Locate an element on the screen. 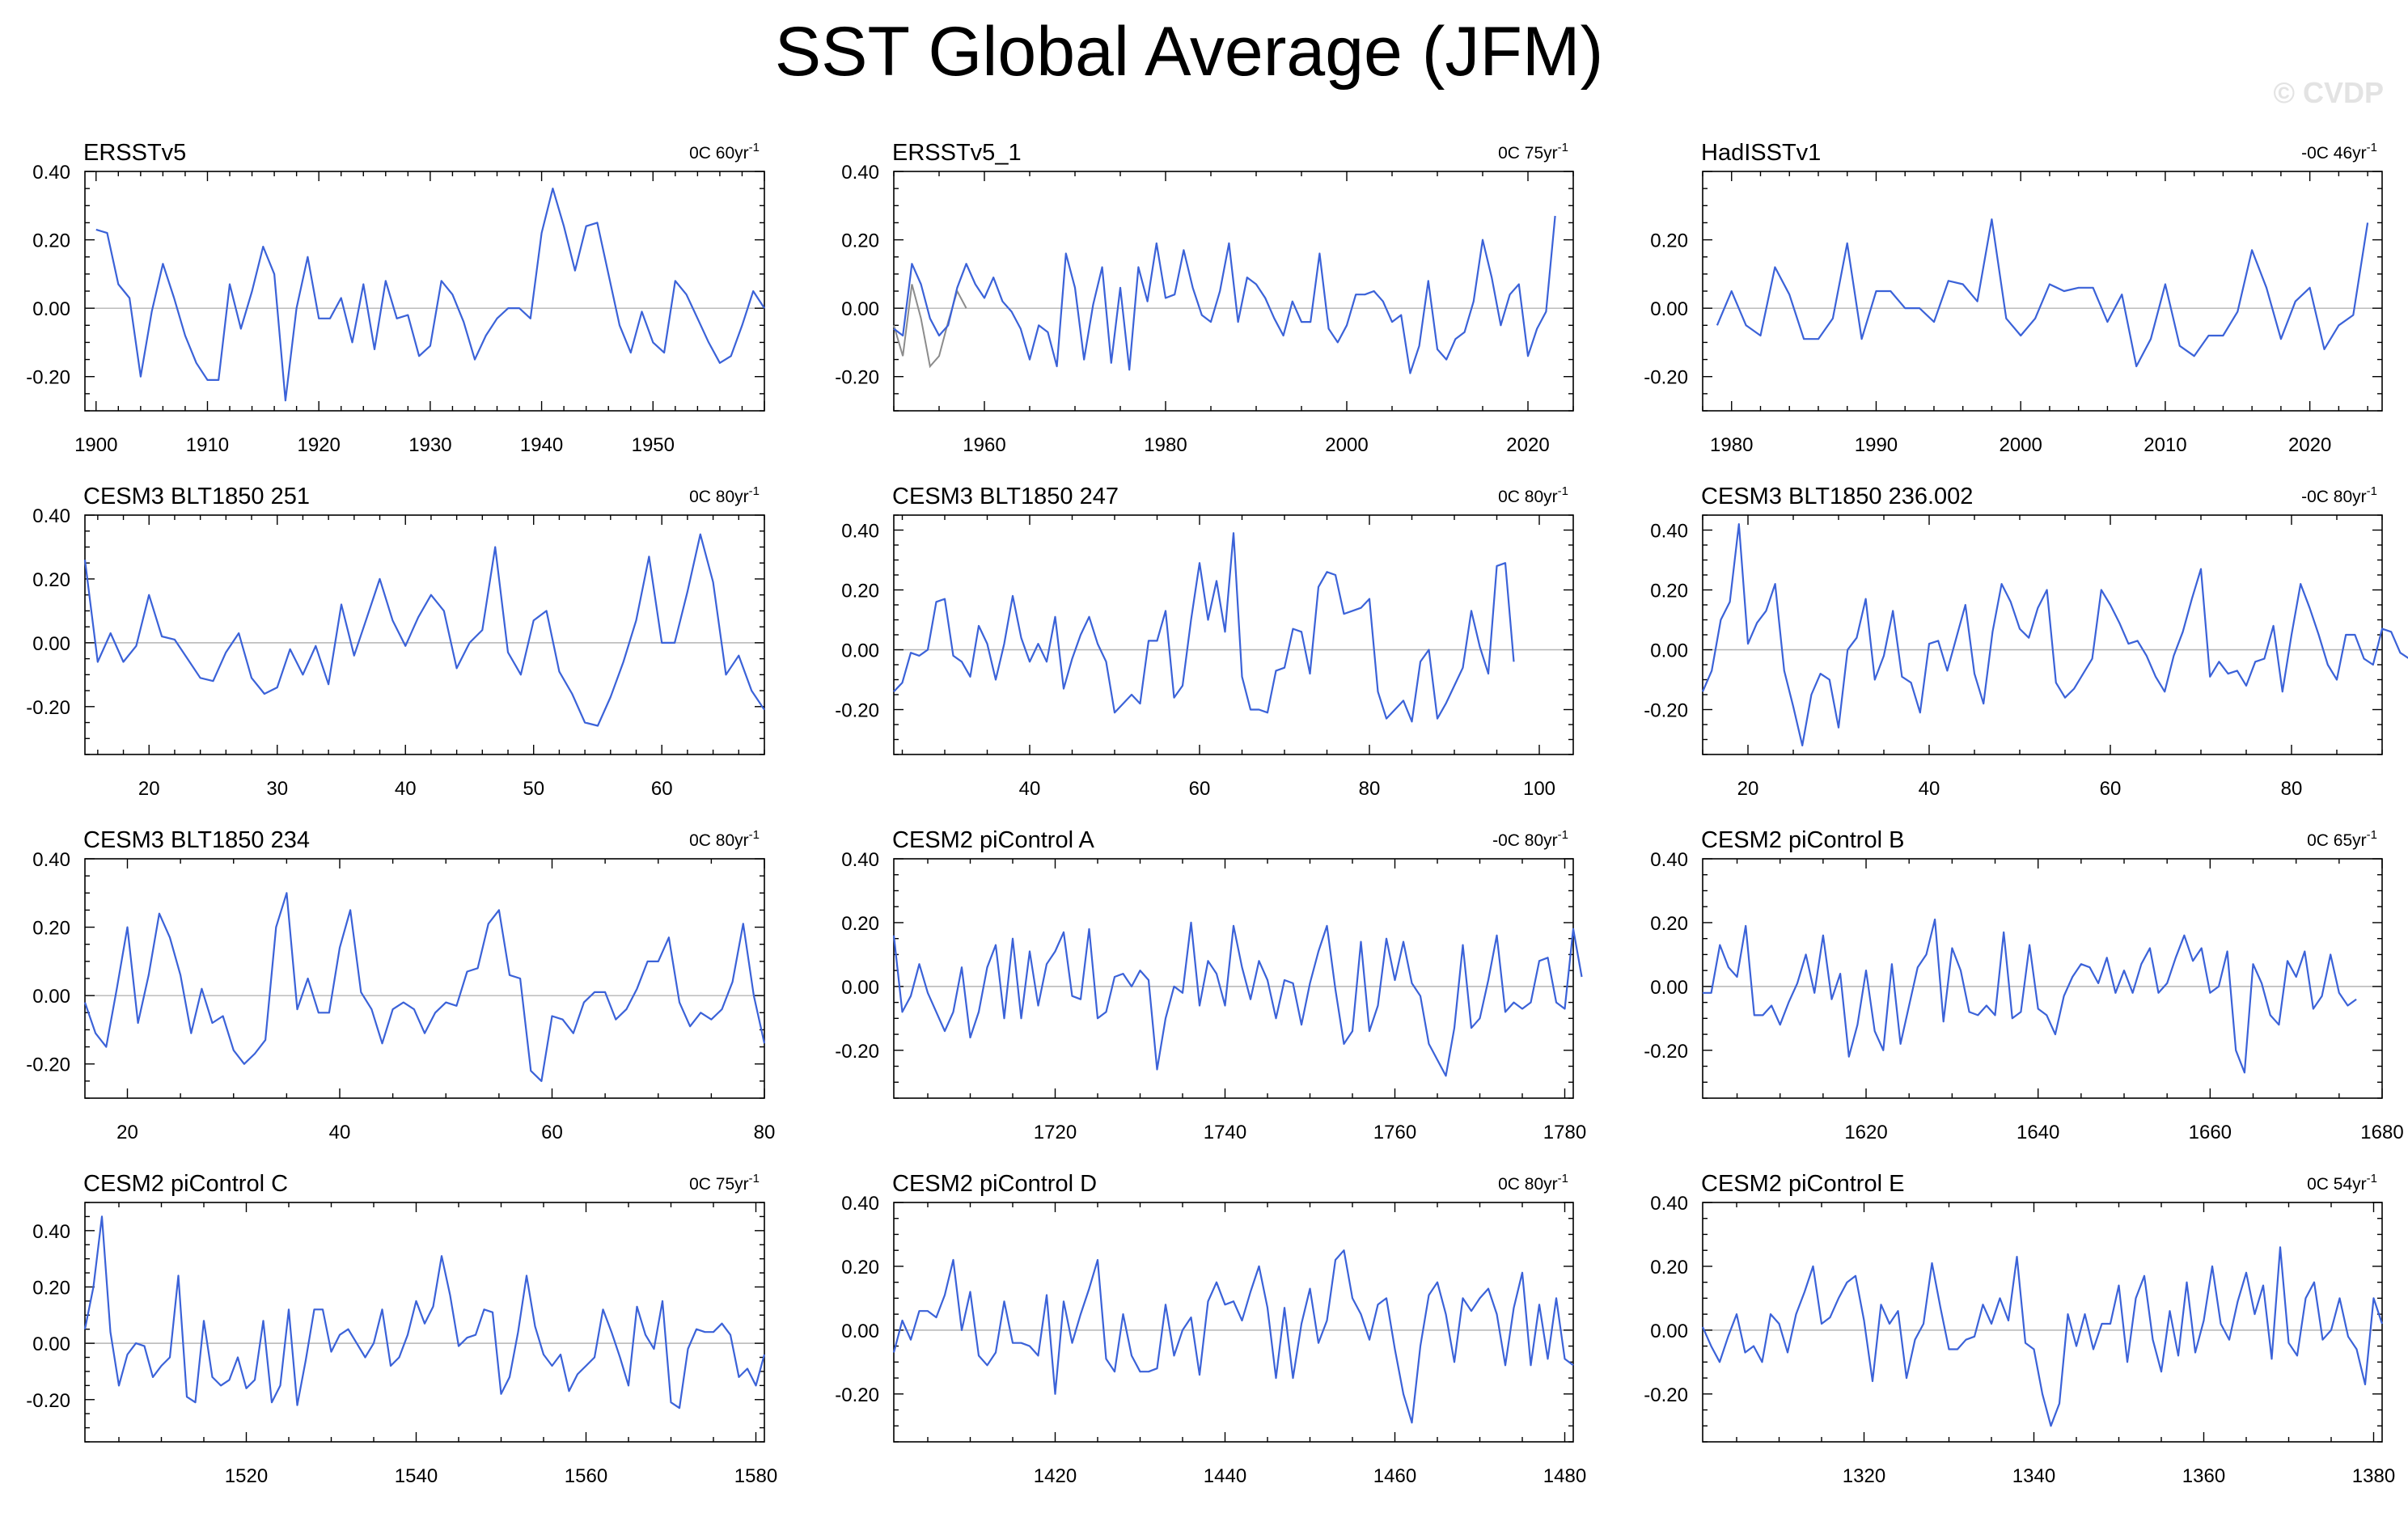  x-tick-label: 1320 is located at coordinates (1864, 1476).